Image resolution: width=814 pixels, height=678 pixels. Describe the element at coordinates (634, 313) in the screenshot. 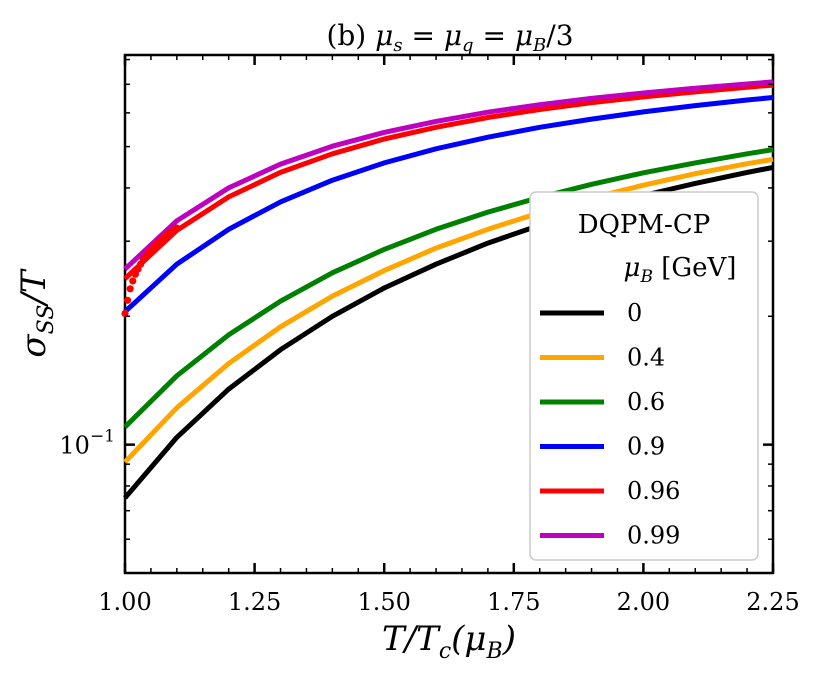

I see `legend-label-0: 0` at that location.